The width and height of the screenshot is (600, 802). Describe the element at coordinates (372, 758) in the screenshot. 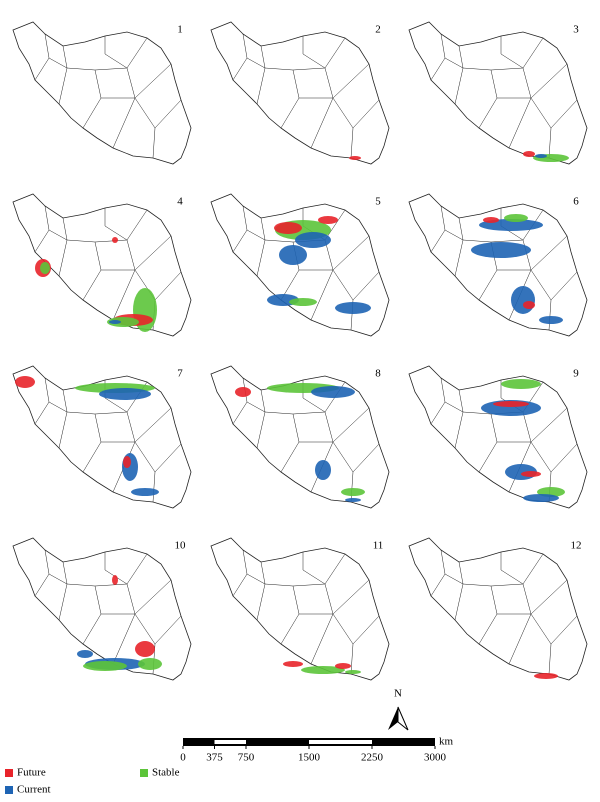

I see `scale-label: 2250` at that location.